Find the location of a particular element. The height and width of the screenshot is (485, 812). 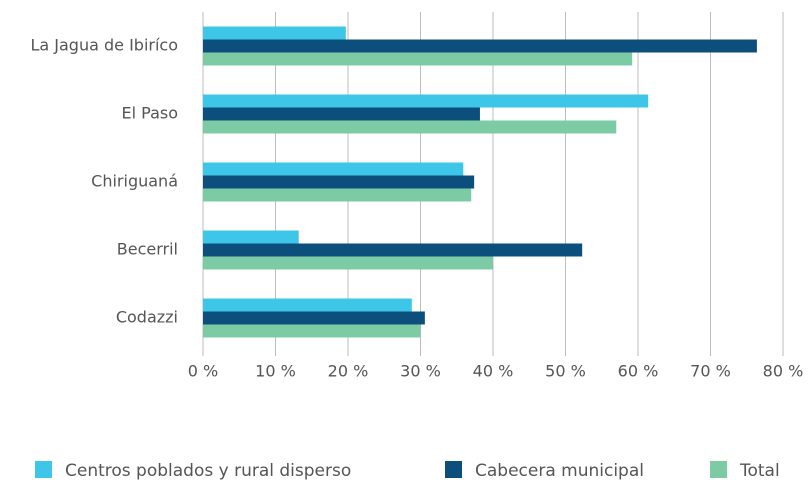

x-tick-label: 80 % is located at coordinates (783, 371).